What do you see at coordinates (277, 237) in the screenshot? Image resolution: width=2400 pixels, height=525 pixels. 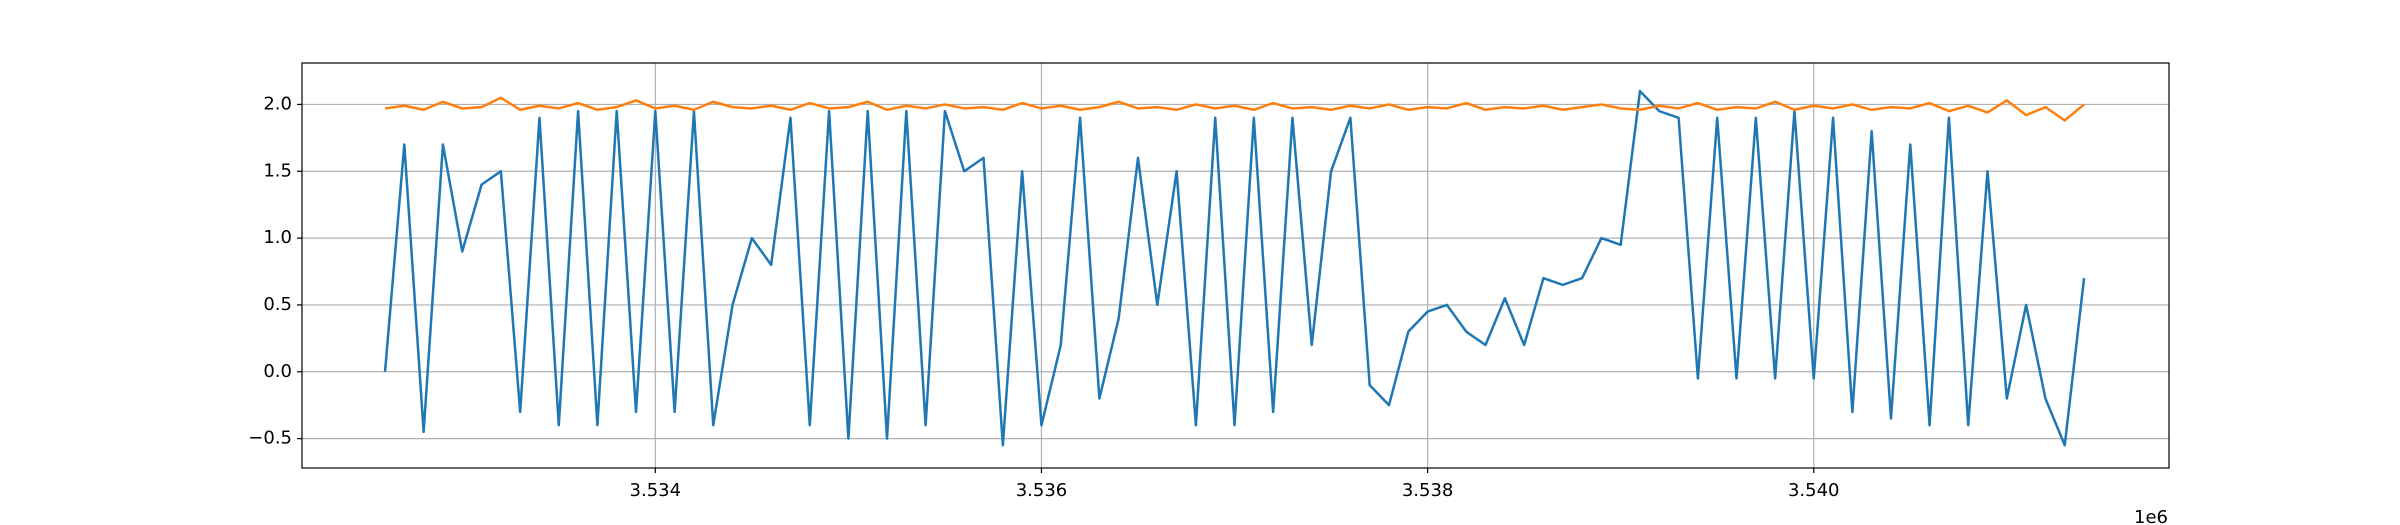 I see `y-tick-label: 1.0` at bounding box center [277, 237].